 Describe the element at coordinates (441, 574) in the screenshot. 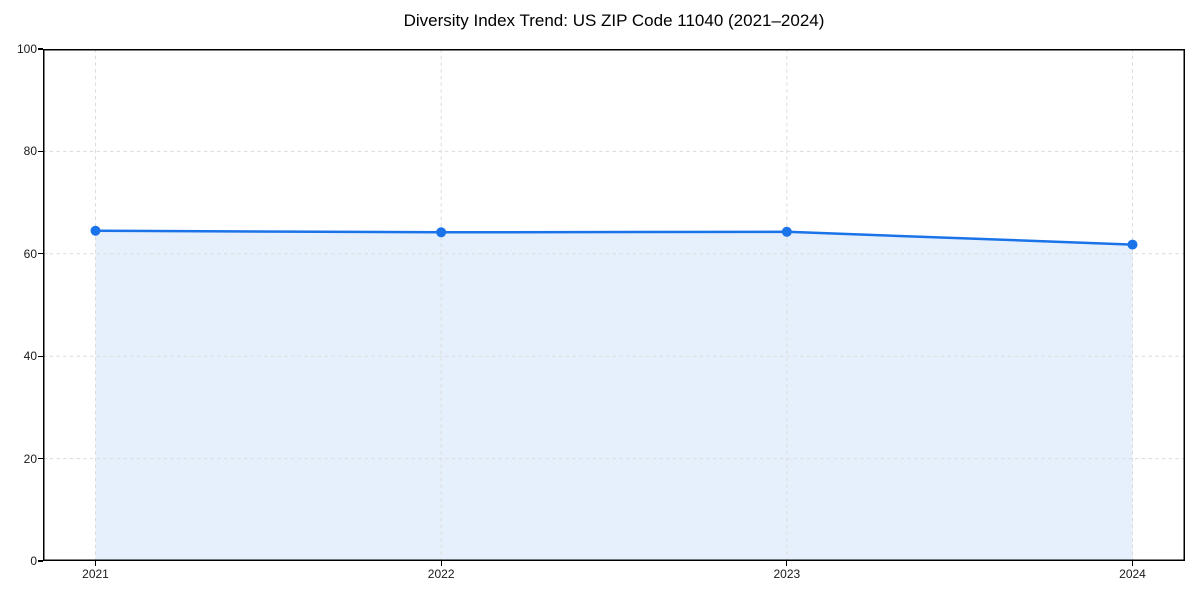

I see `x-tick-label: 2022` at that location.